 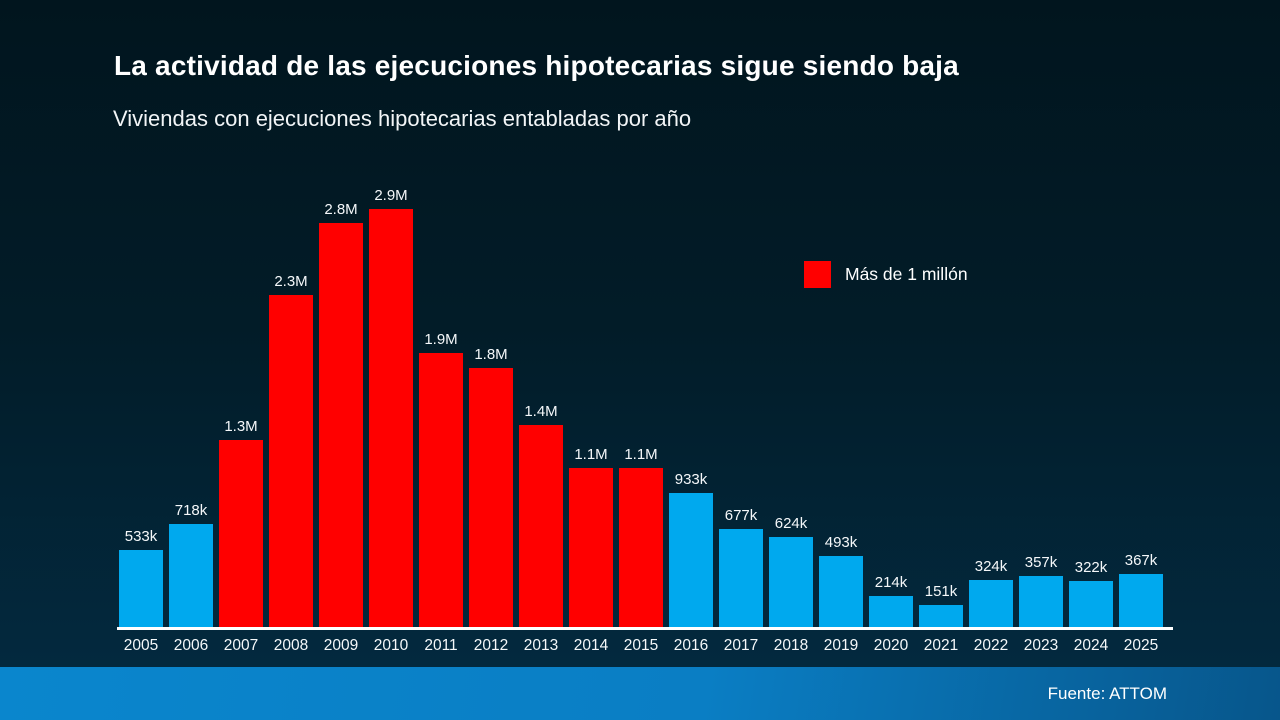 I want to click on x-tick-2021: 2021, so click(x=941, y=645).